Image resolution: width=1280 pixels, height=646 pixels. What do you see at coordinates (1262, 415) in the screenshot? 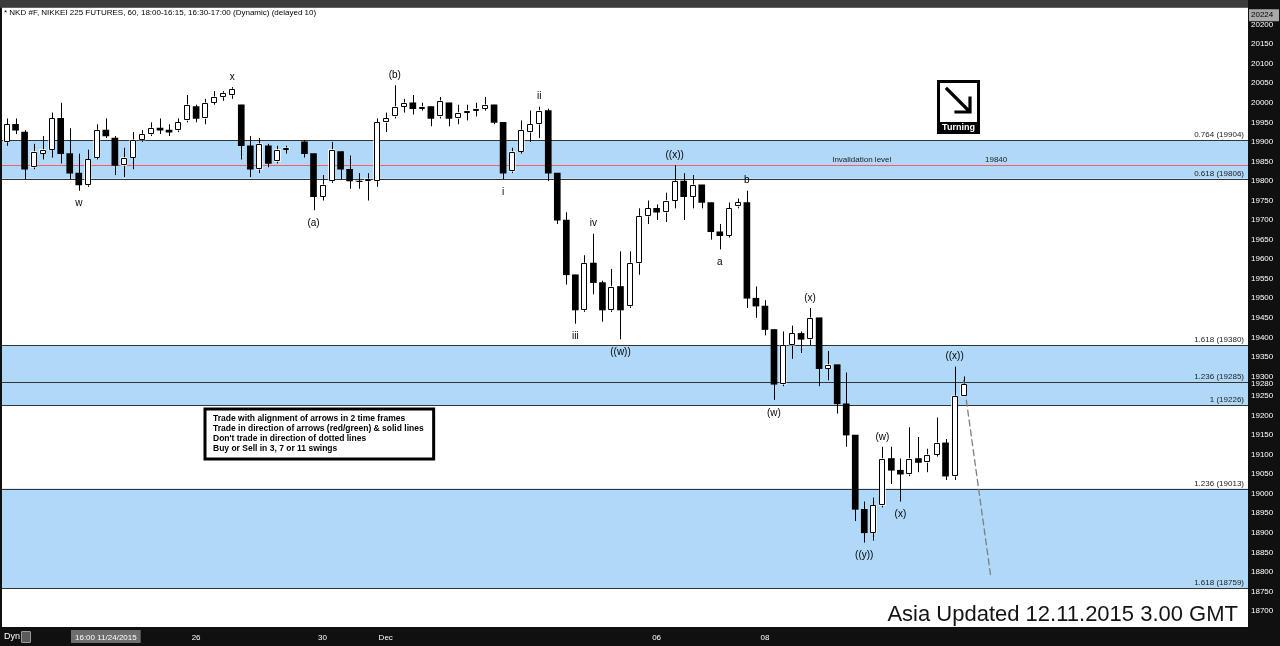
I see `y-tick-label: 19200` at bounding box center [1262, 415].